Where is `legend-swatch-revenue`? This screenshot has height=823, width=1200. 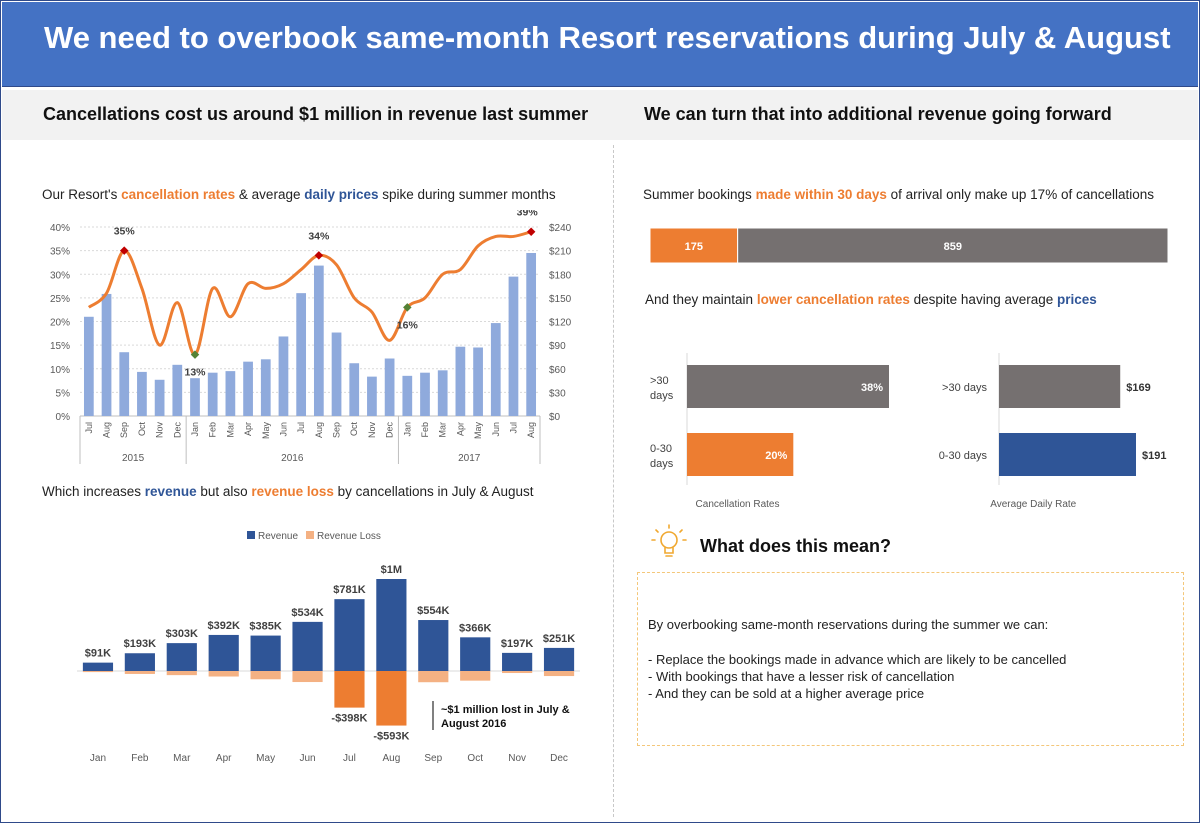
legend-swatch-revenue is located at coordinates (251, 535).